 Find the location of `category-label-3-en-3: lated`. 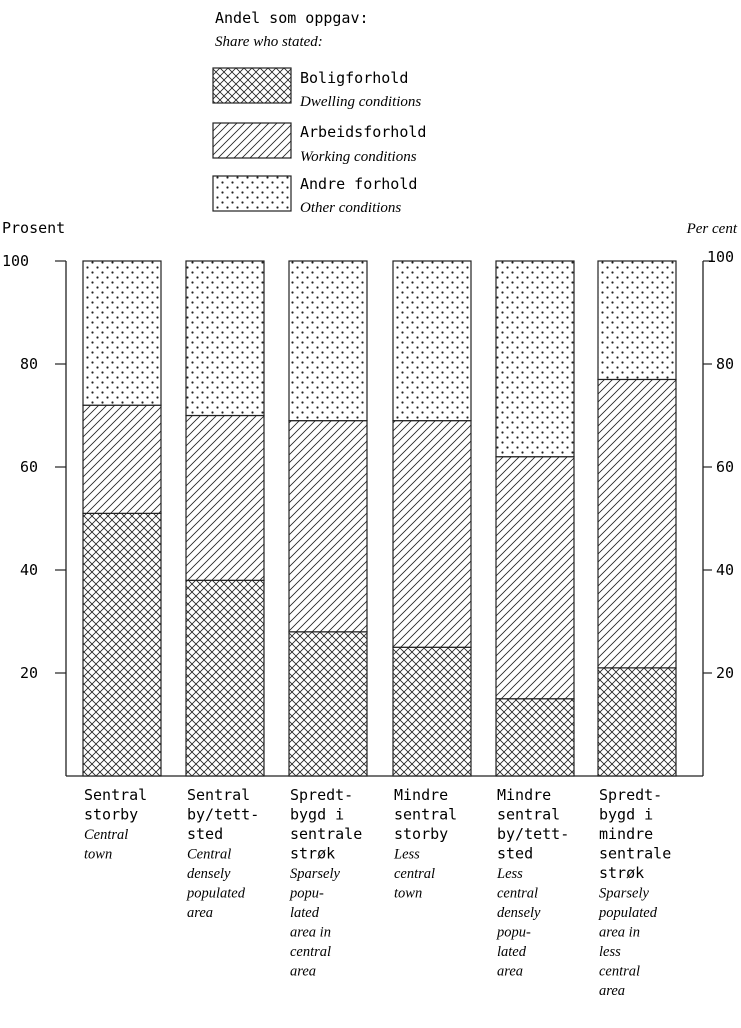

category-label-3-en-3: lated is located at coordinates (305, 913).